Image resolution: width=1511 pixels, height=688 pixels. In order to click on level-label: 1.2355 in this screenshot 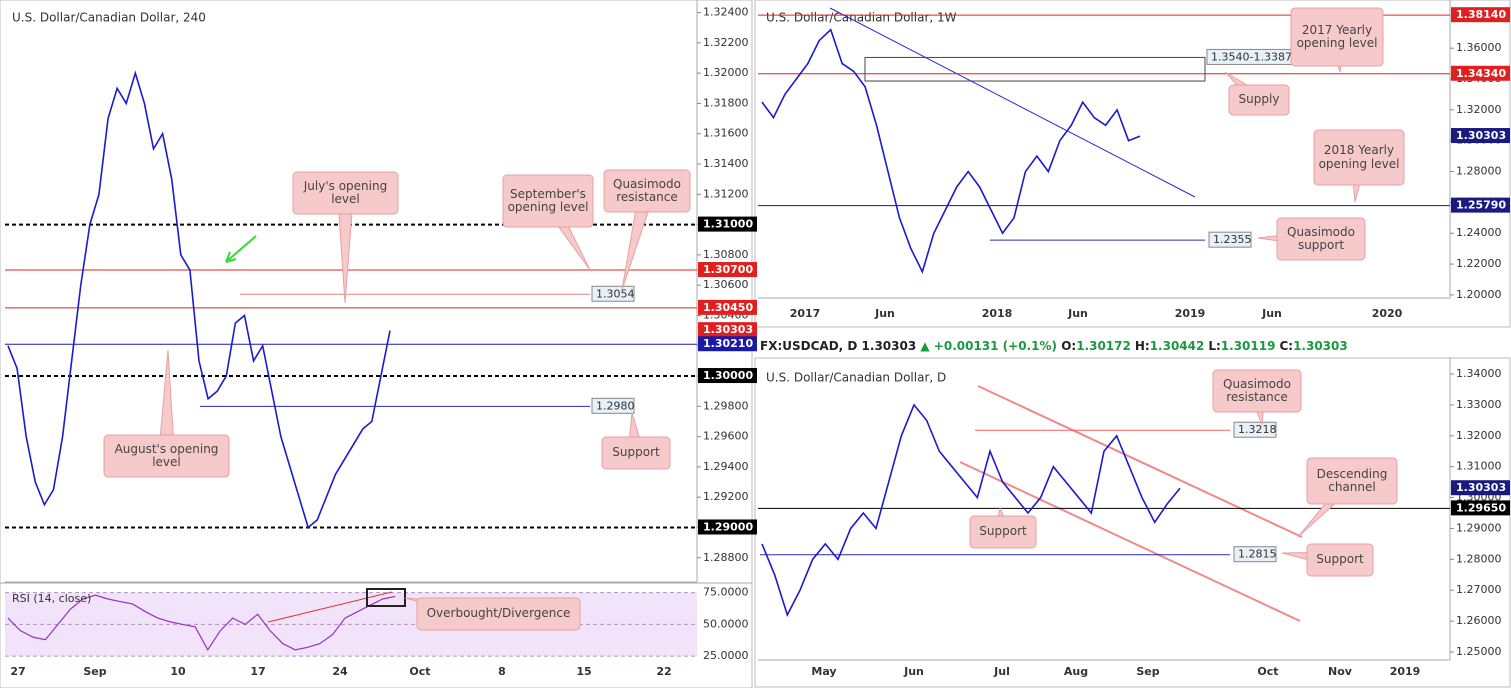, I will do `click(1232, 239)`.